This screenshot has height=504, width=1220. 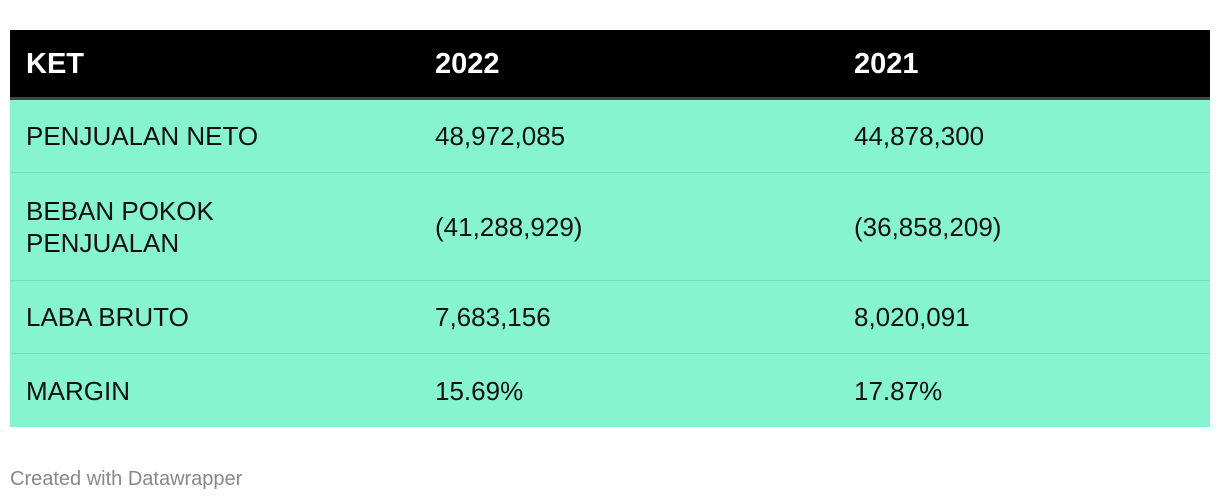 I want to click on header-cell-ket: KET, so click(x=55, y=63).